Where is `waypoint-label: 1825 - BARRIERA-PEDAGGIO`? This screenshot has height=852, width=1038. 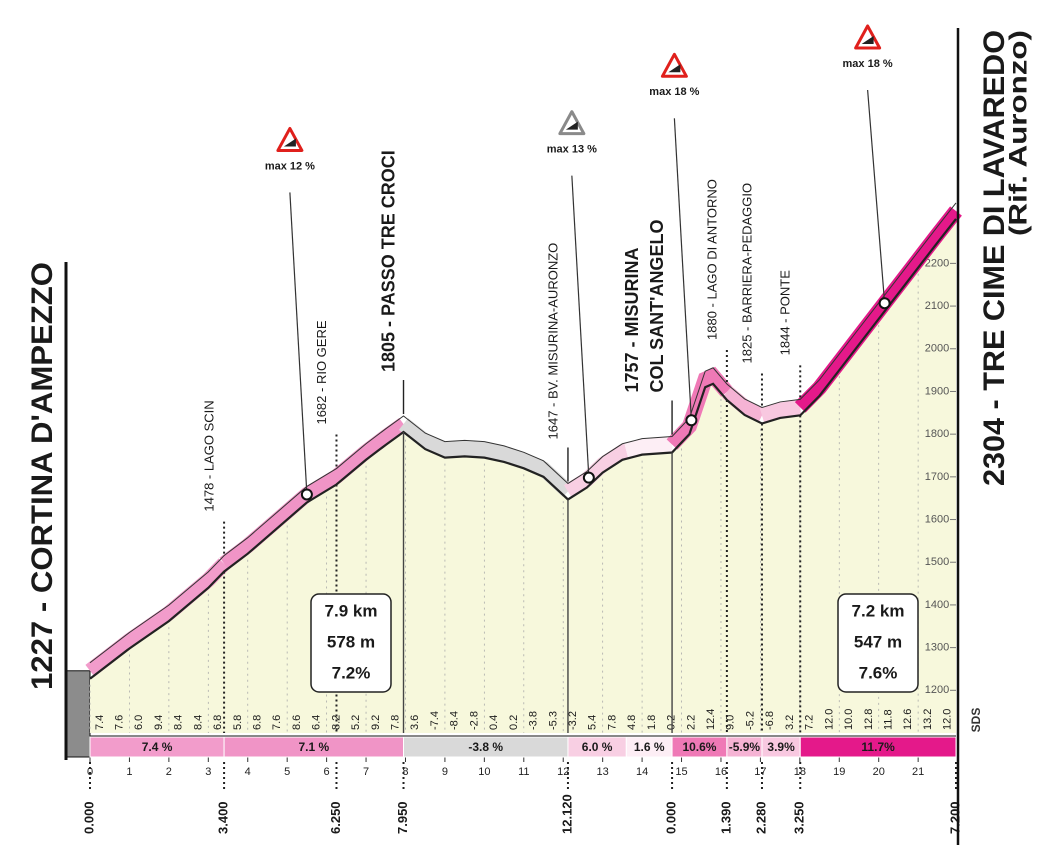
waypoint-label: 1825 - BARRIERA-PEDAGGIO is located at coordinates (746, 273).